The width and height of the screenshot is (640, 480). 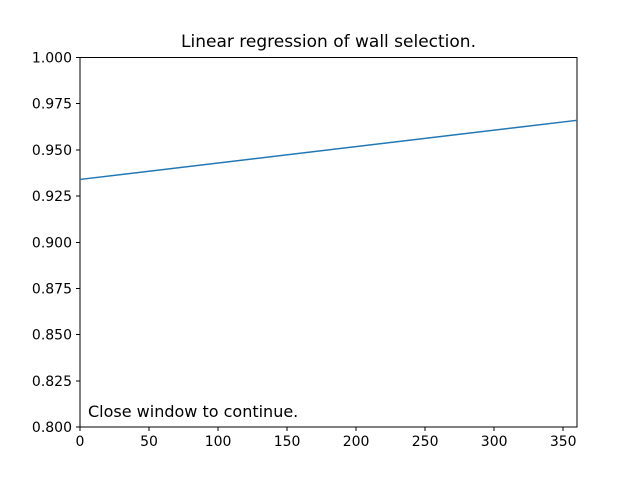 What do you see at coordinates (494, 442) in the screenshot?
I see `x-tick-label: 300` at bounding box center [494, 442].